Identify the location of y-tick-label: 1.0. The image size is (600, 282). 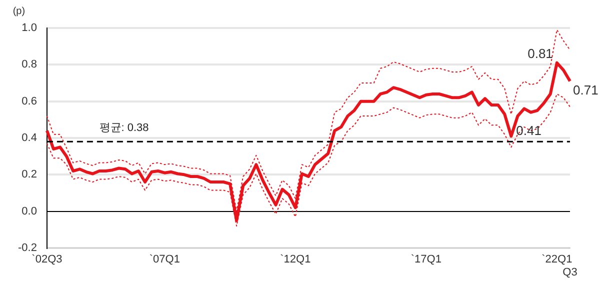
(29, 28).